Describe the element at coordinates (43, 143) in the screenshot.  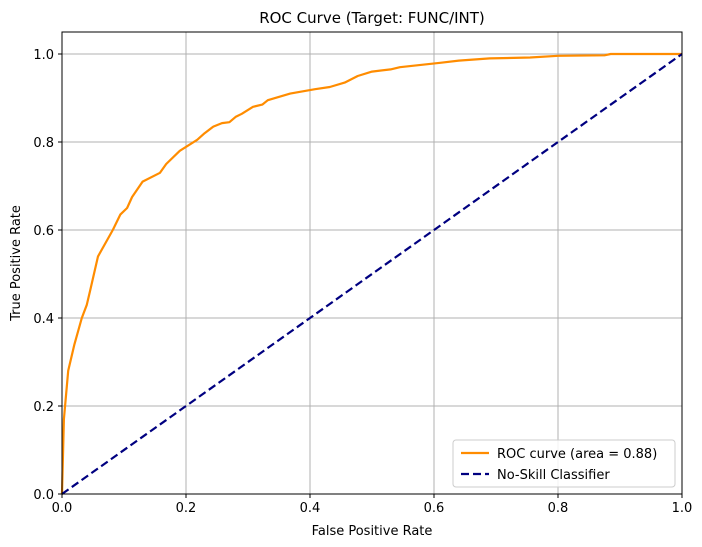
I see `y-tick-label: 0.8` at that location.